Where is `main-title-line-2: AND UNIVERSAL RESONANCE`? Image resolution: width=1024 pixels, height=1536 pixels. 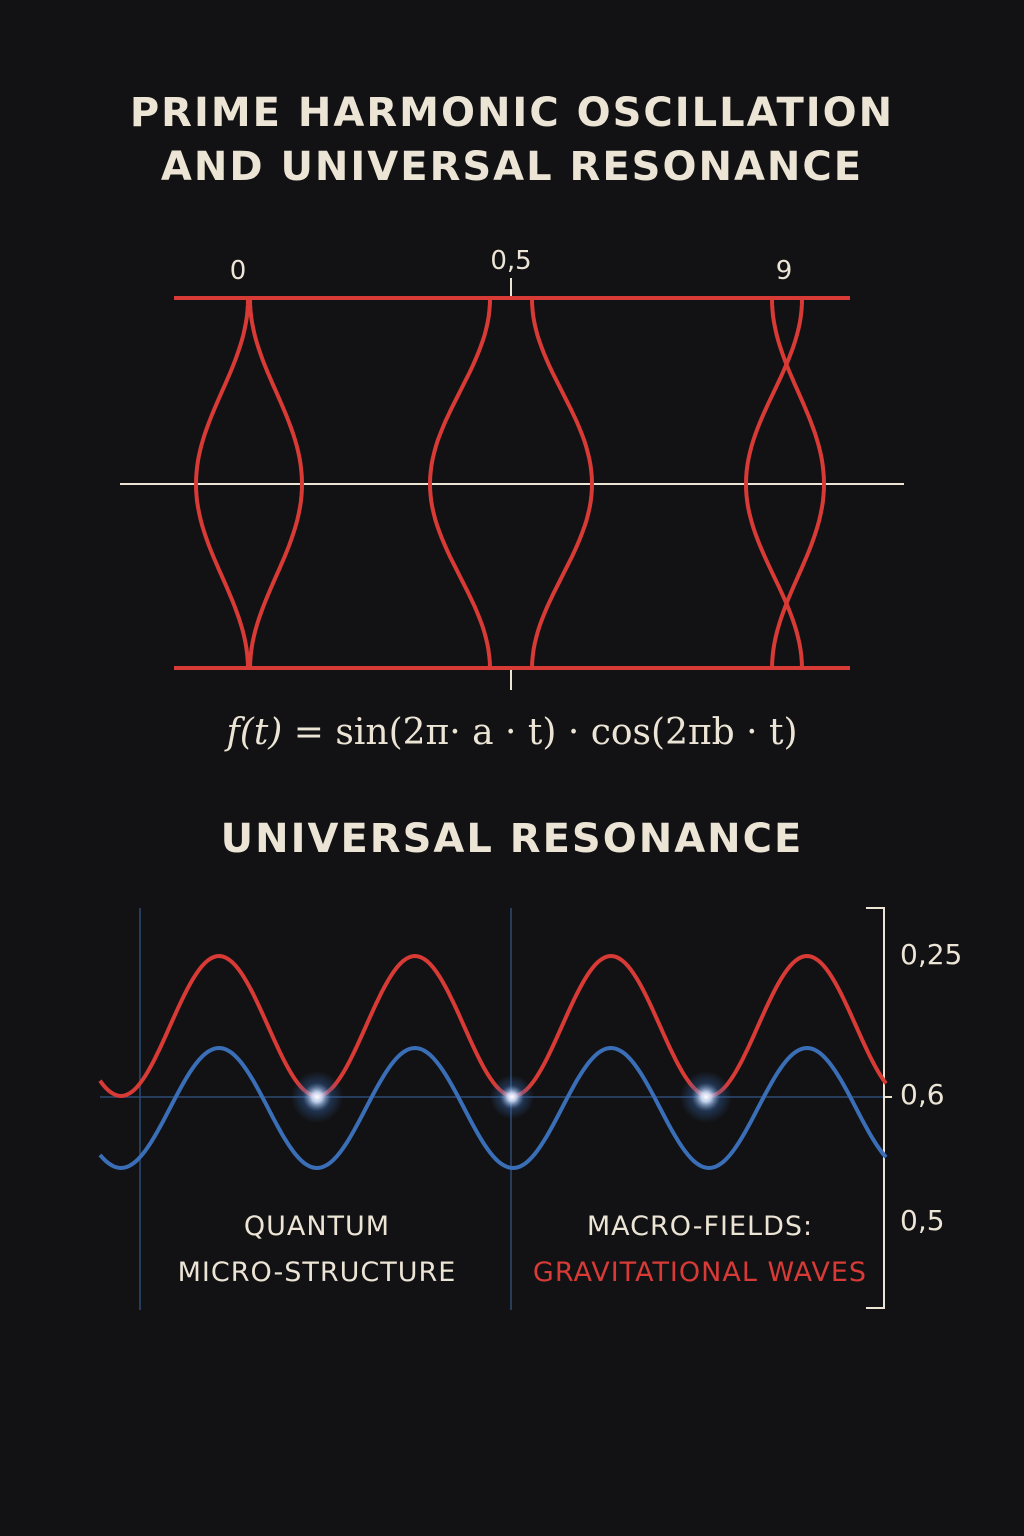 main-title-line-2: AND UNIVERSAL RESONANCE is located at coordinates (512, 167).